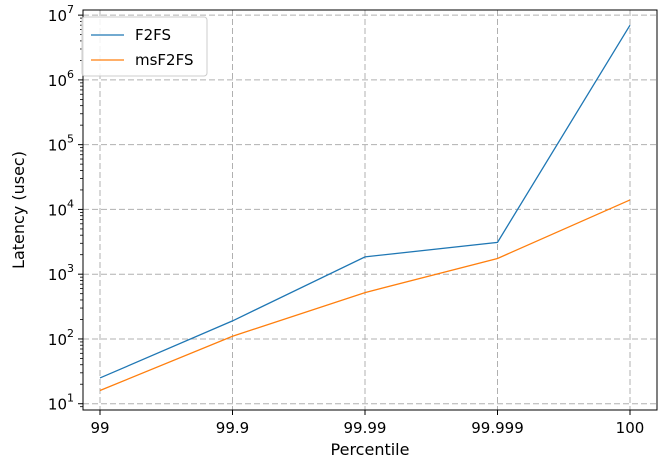 This screenshot has width=666, height=469. Describe the element at coordinates (99, 428) in the screenshot. I see `x-tick-label: 99` at that location.